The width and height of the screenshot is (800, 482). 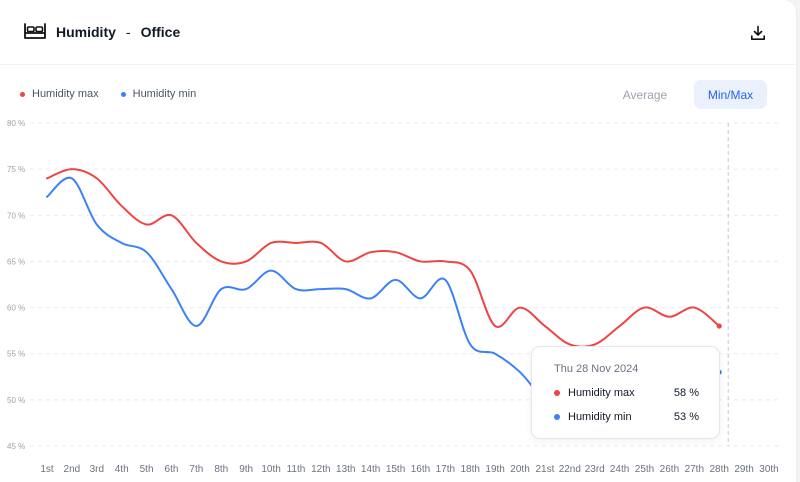 What do you see at coordinates (320, 469) in the screenshot?
I see `x-tick-label: 12th` at bounding box center [320, 469].